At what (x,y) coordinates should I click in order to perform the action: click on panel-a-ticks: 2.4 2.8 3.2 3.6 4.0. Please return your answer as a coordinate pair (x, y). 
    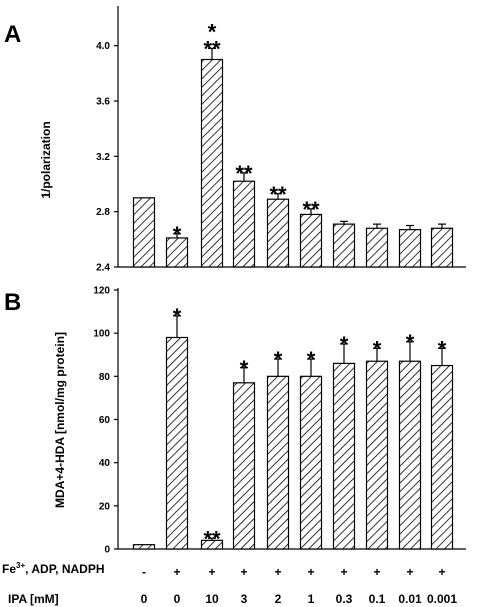
    Looking at the image, I should click on (107, 157).